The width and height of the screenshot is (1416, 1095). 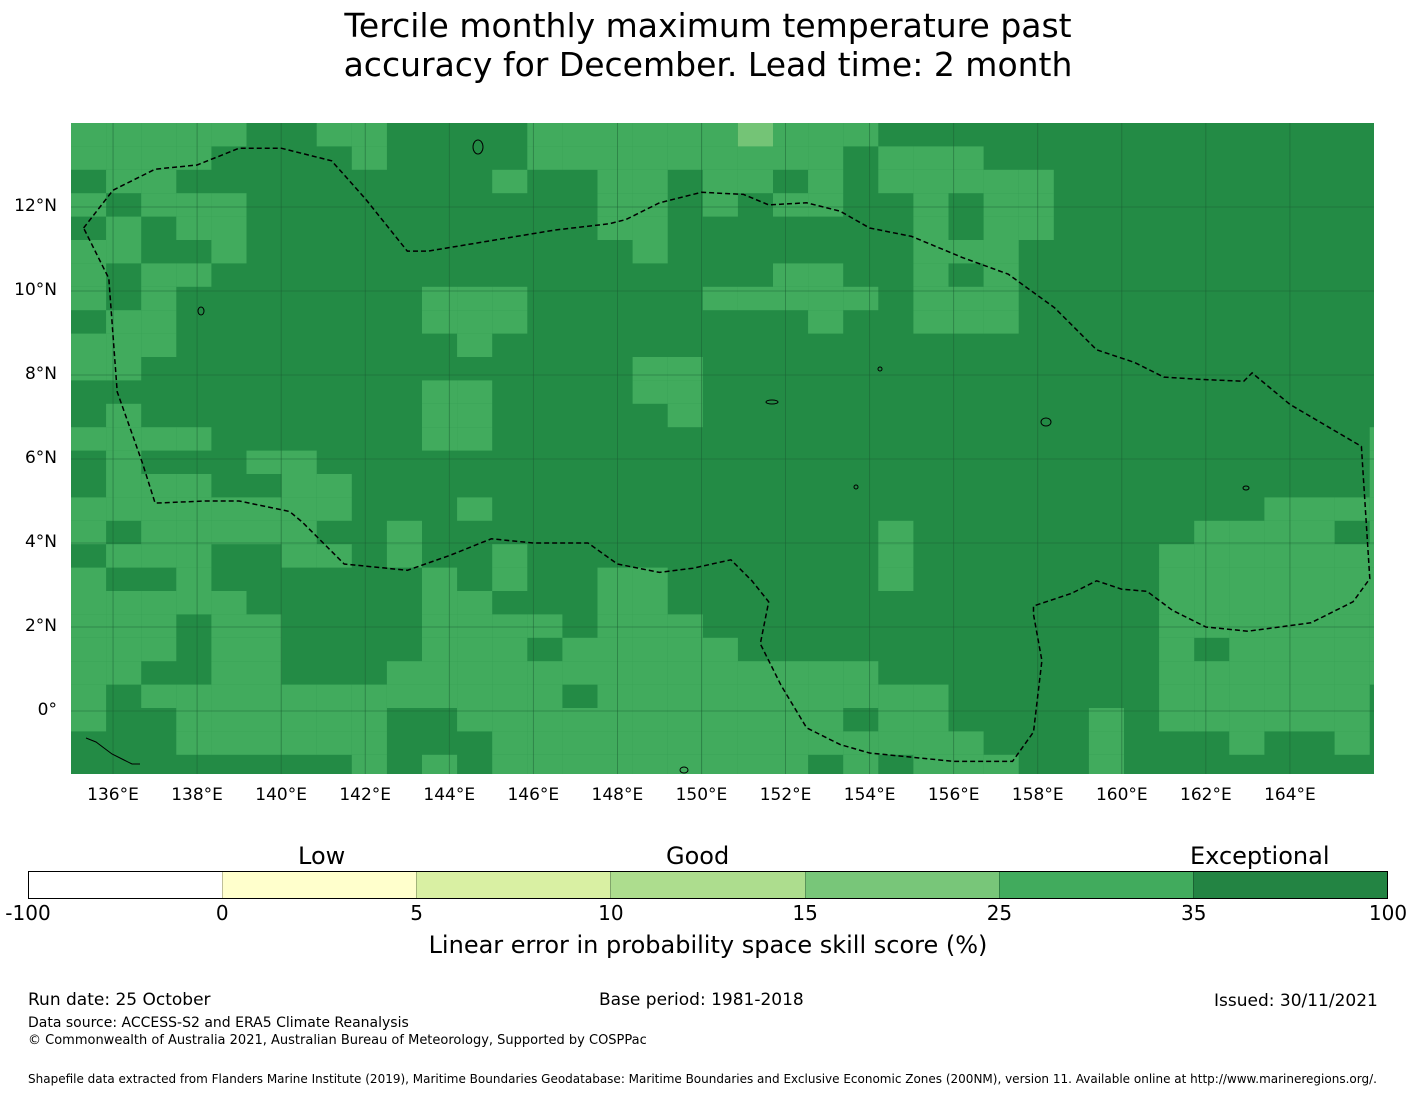 What do you see at coordinates (28, 913) in the screenshot?
I see `colorbar-tick-label: -100` at bounding box center [28, 913].